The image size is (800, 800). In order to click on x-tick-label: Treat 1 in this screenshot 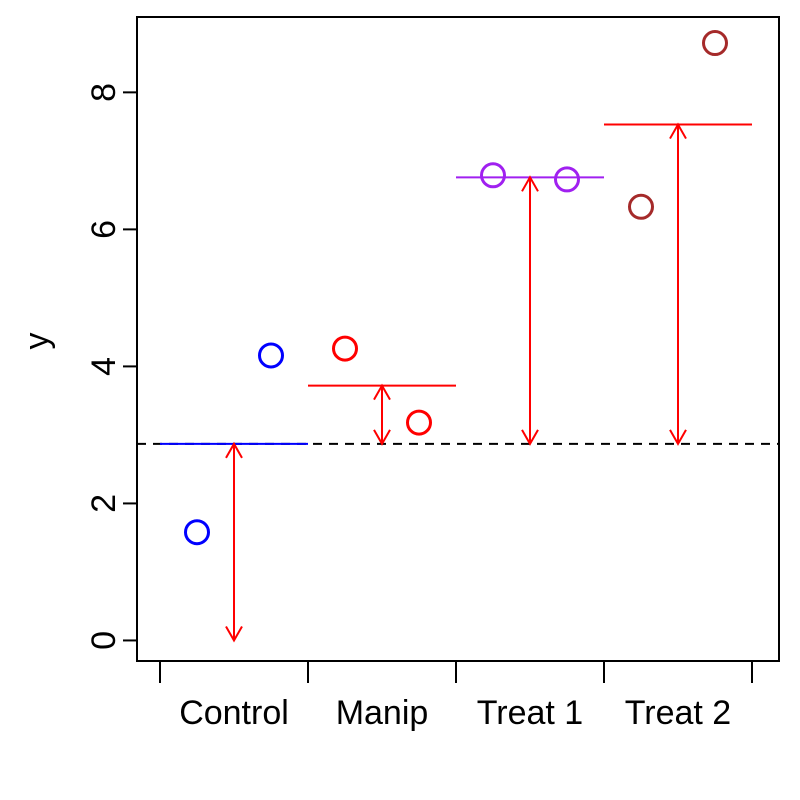, I will do `click(530, 713)`.